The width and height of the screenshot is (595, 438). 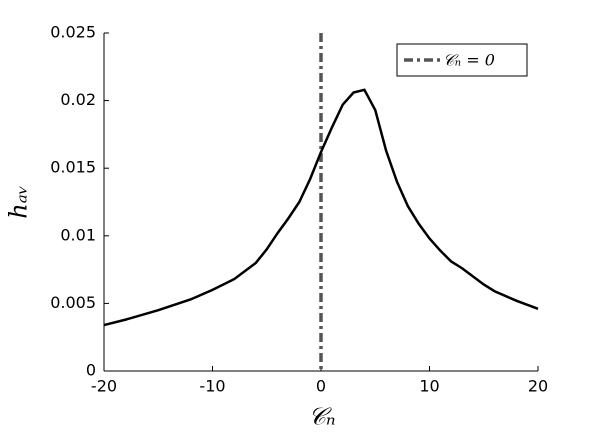 I want to click on x-tick-label: 10, so click(x=429, y=386).